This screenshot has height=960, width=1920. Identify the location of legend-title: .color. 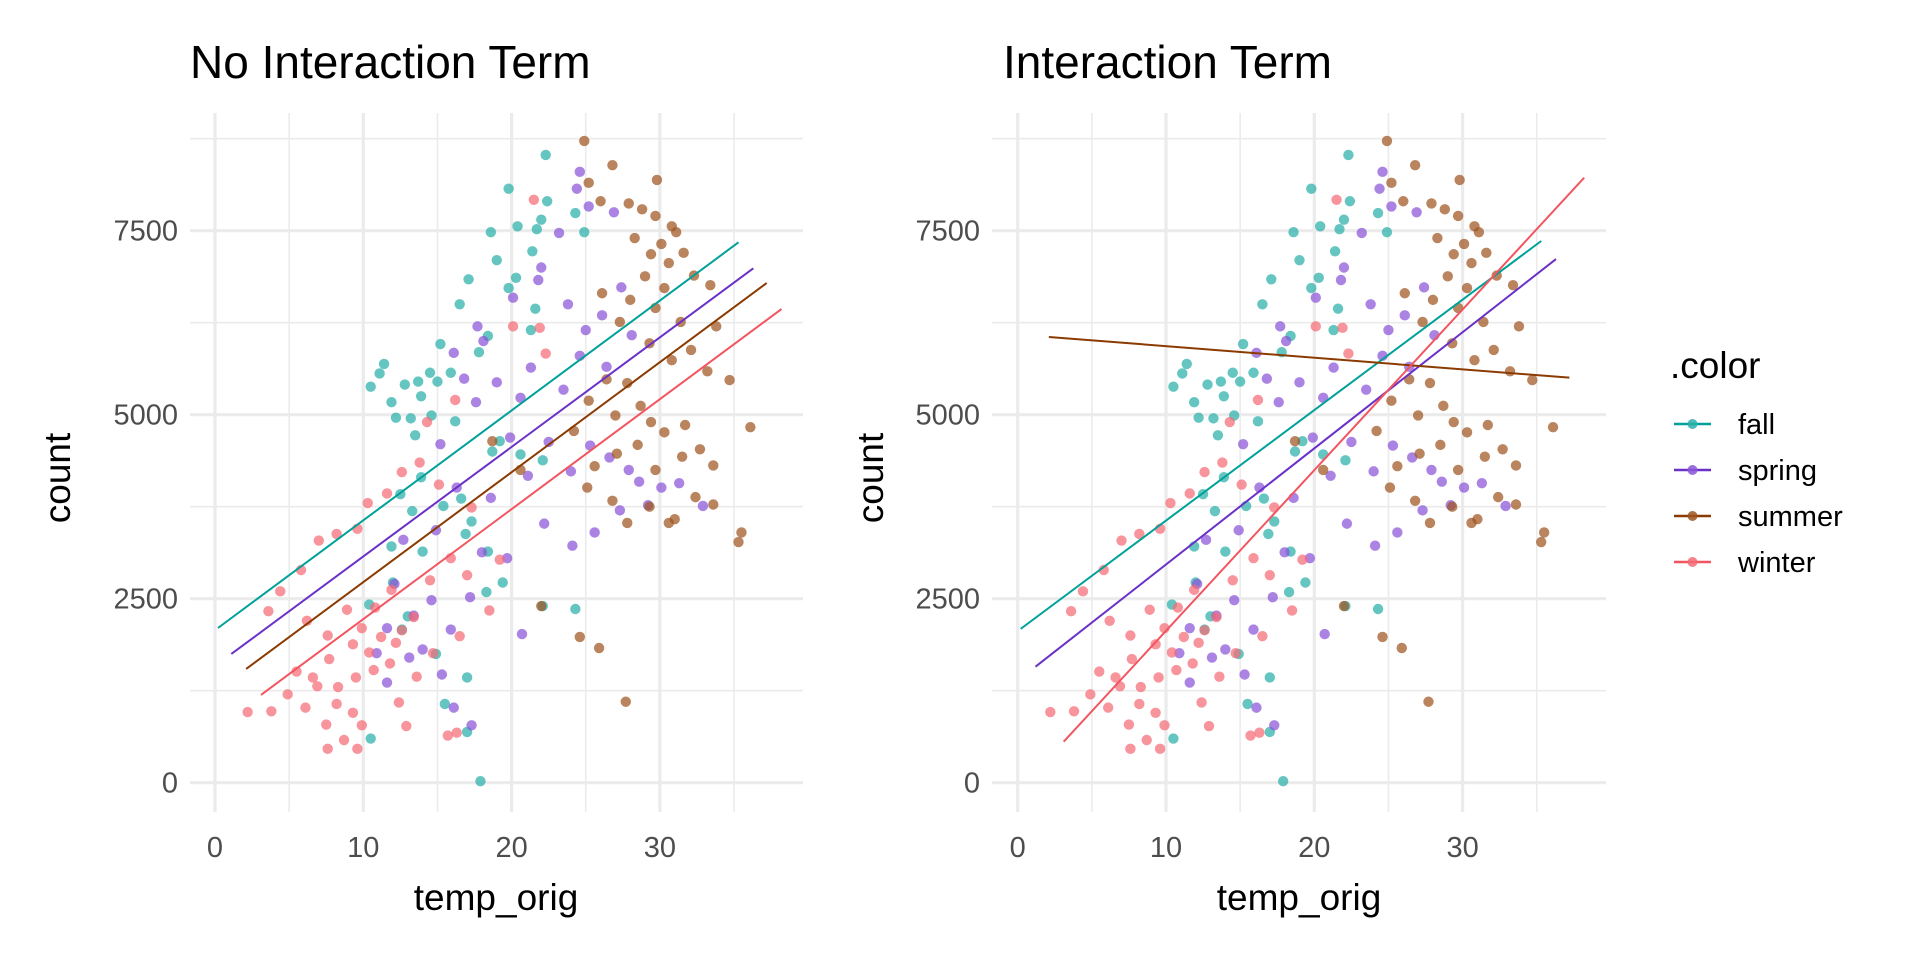
(1715, 365).